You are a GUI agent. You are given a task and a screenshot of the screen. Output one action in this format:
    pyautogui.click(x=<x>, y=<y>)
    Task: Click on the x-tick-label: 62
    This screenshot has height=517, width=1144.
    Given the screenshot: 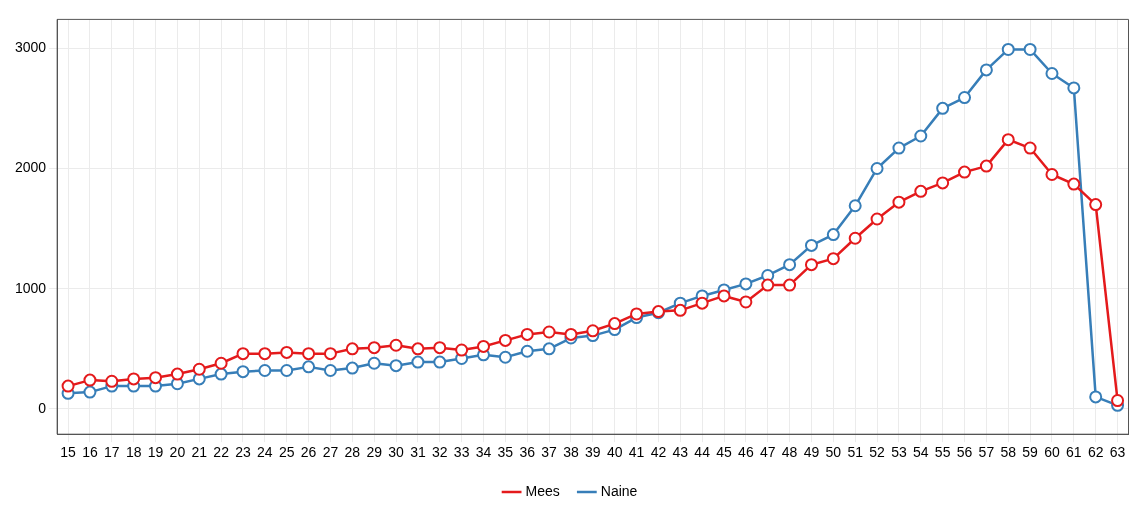 What is the action you would take?
    pyautogui.click(x=1095, y=452)
    